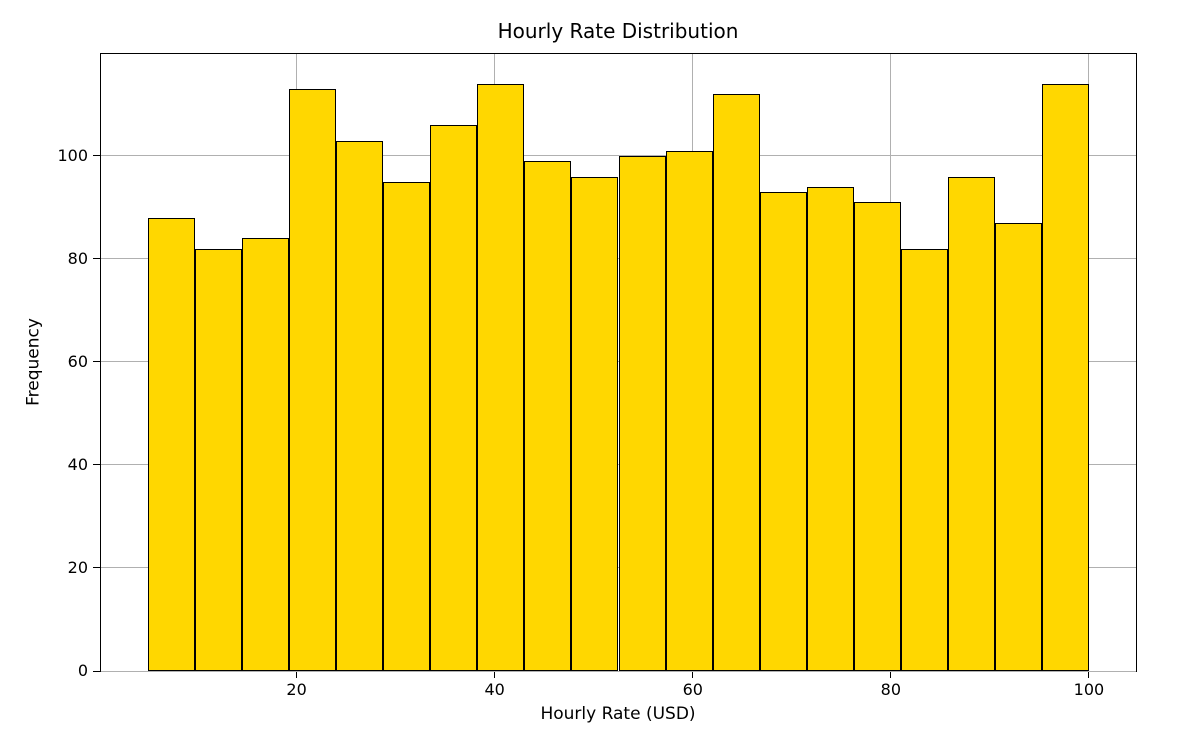  What do you see at coordinates (77, 361) in the screenshot?
I see `y-tick-label-60: 60` at bounding box center [77, 361].